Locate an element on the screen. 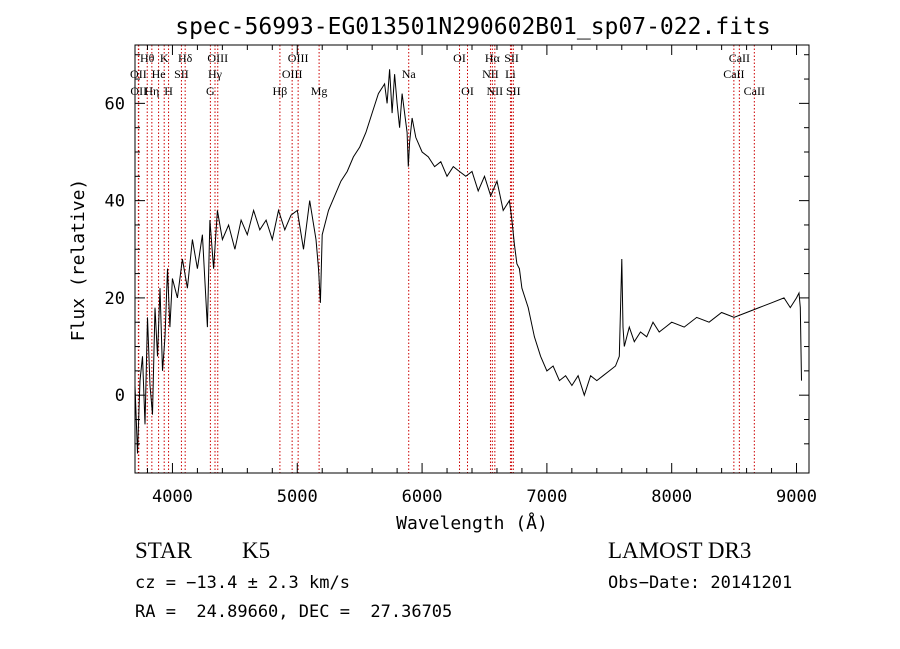 The height and width of the screenshot is (649, 900). object-class: STAR is located at coordinates (163, 550).